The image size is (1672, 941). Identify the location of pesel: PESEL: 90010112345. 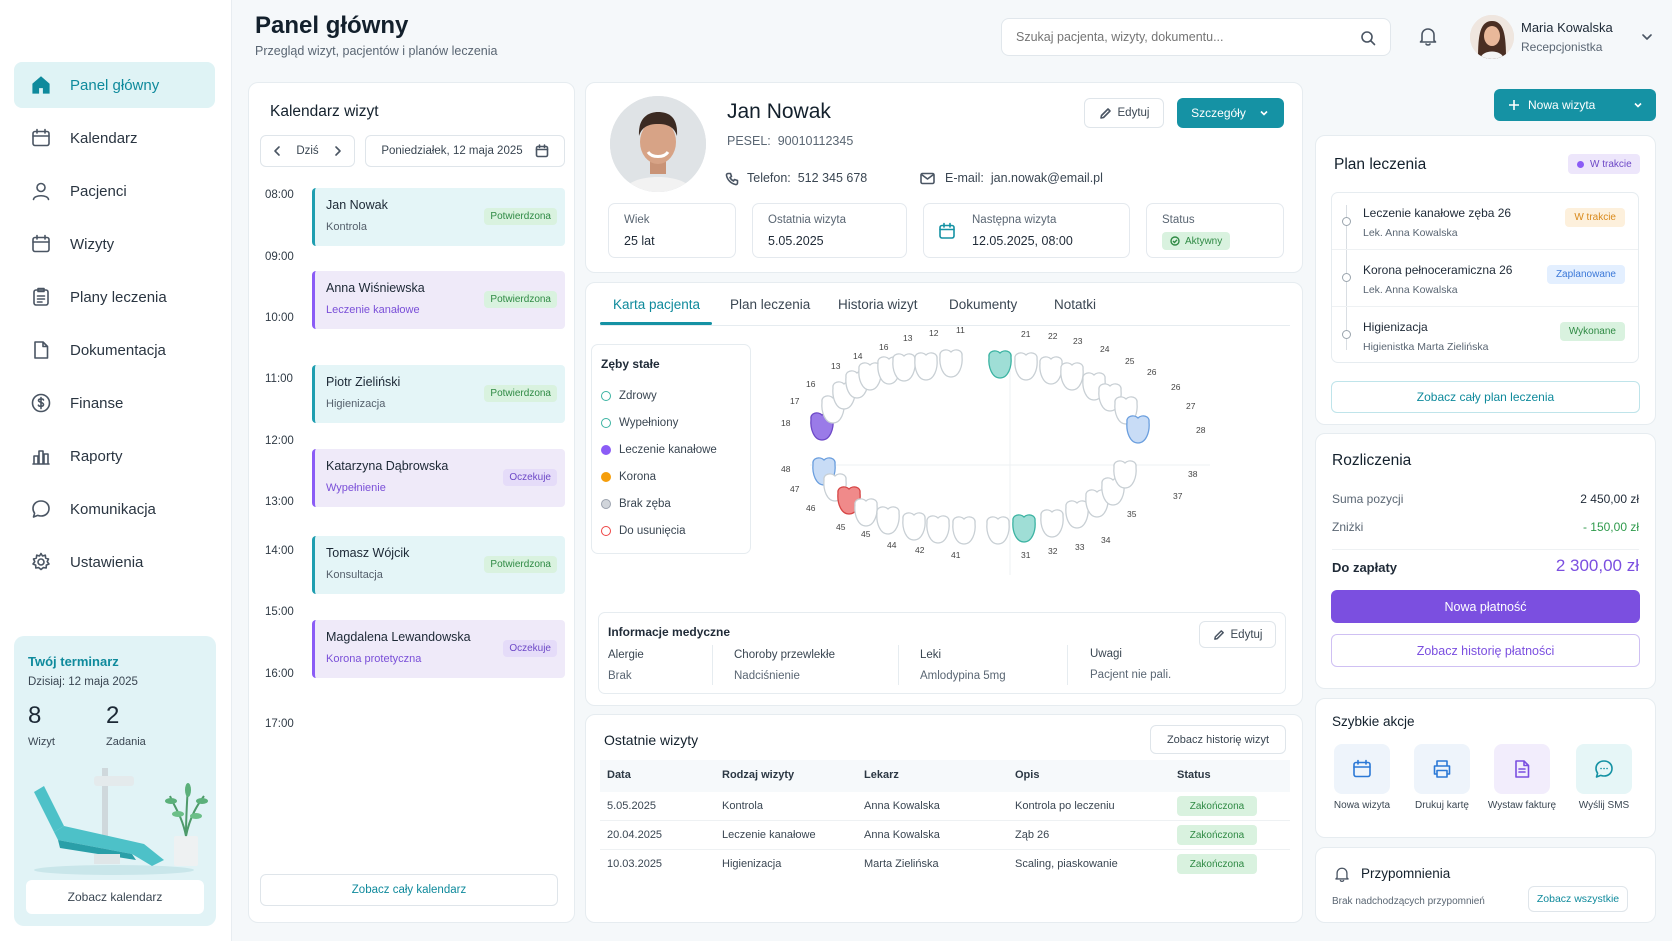
(790, 141).